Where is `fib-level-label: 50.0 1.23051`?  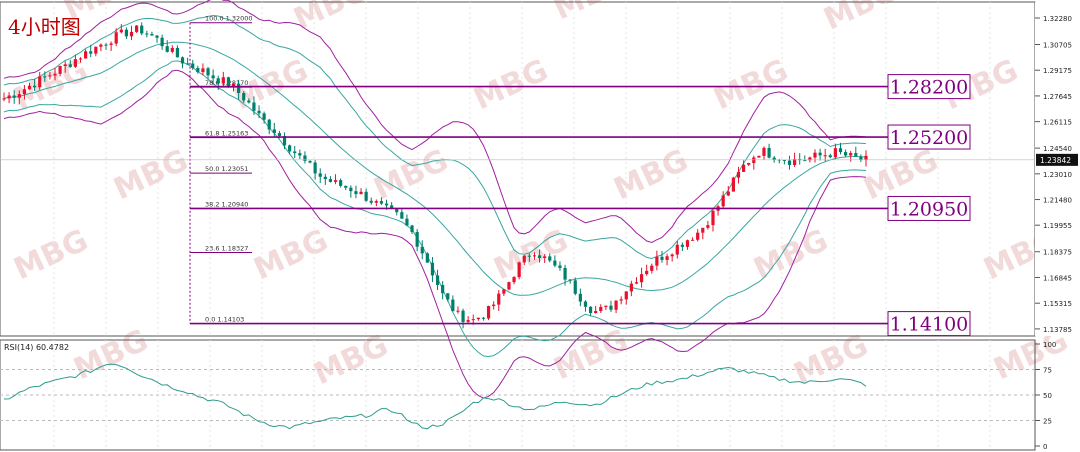 fib-level-label: 50.0 1.23051 is located at coordinates (226, 169).